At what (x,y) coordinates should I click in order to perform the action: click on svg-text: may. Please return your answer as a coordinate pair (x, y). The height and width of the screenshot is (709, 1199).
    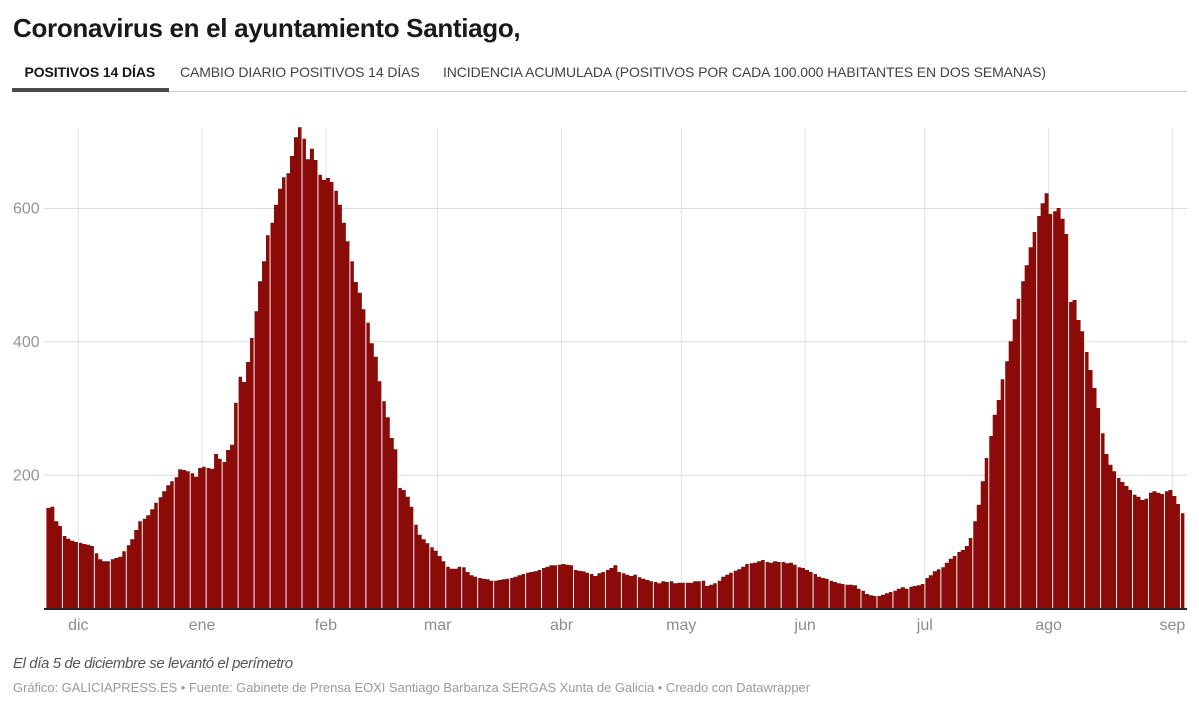
    Looking at the image, I should click on (681, 625).